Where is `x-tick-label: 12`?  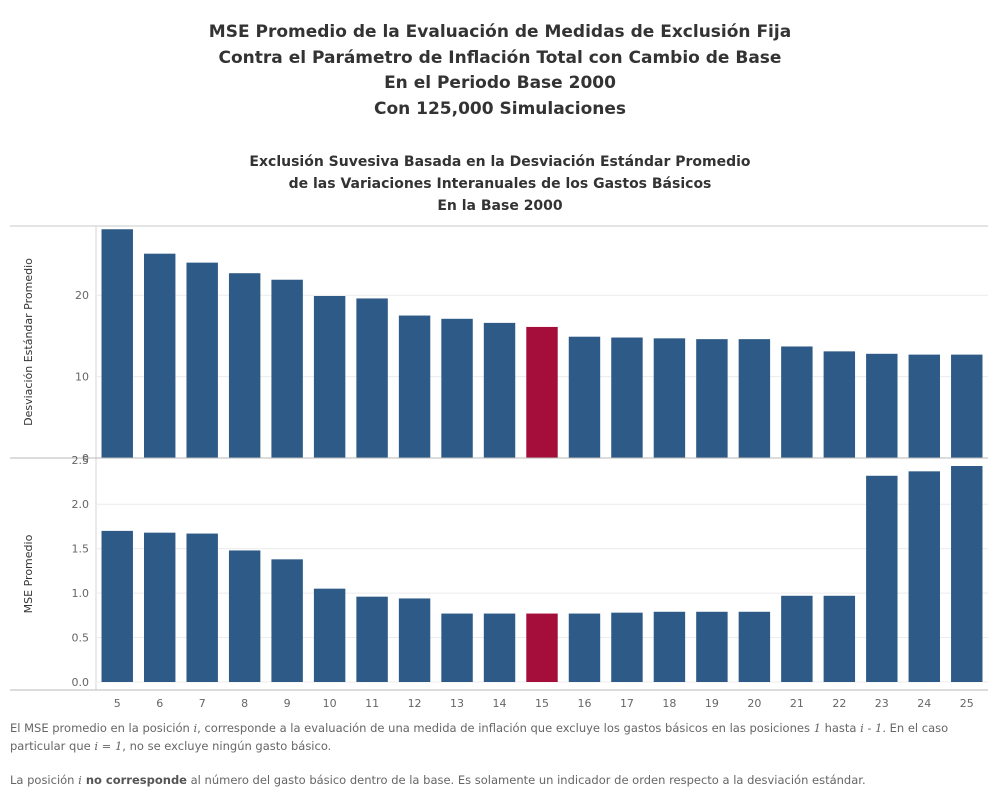
x-tick-label: 12 is located at coordinates (415, 703).